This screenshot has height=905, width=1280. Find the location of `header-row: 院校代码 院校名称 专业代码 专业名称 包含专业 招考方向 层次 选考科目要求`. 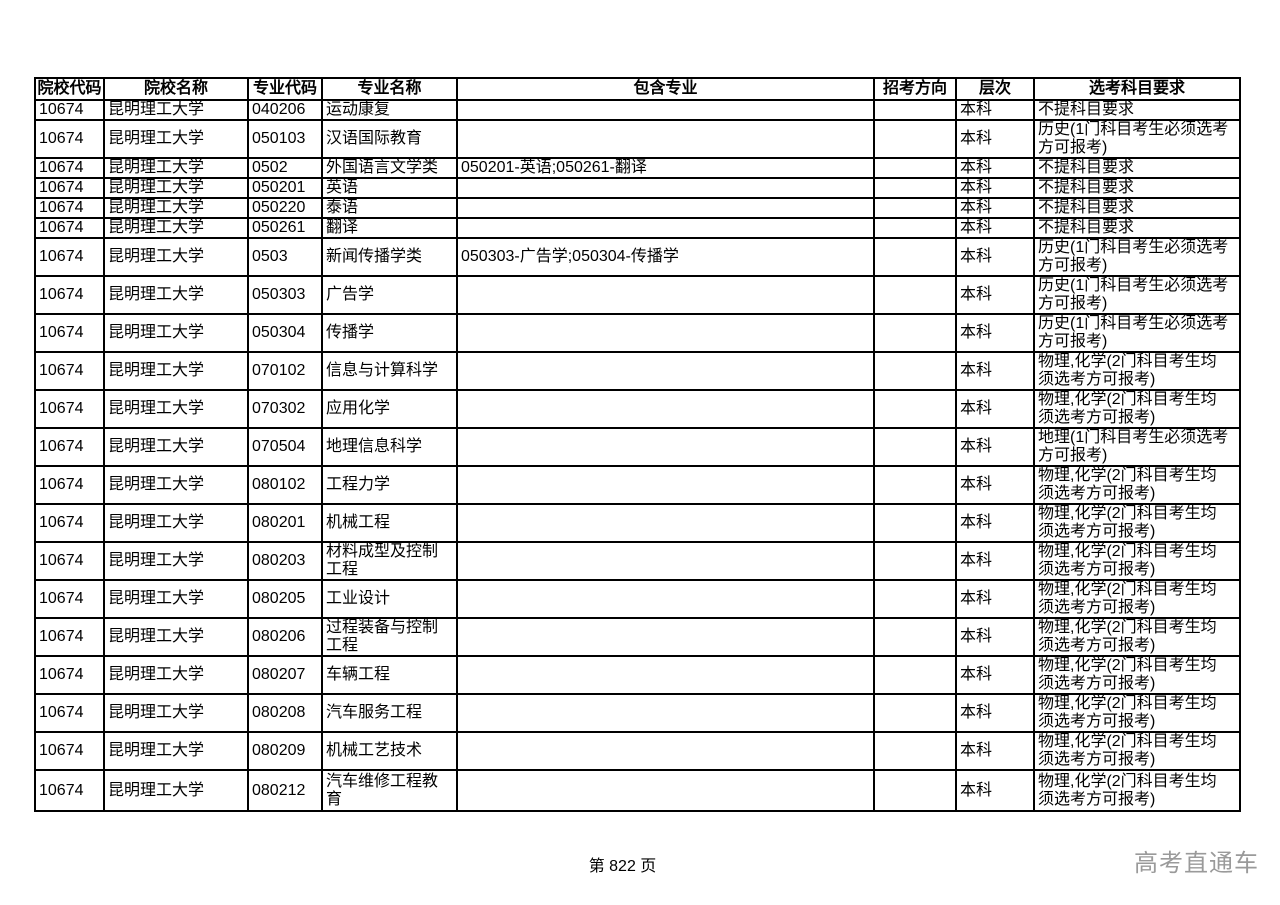

header-row: 院校代码 院校名称 专业代码 专业名称 包含专业 招考方向 层次 选考科目要求 is located at coordinates (637, 89).